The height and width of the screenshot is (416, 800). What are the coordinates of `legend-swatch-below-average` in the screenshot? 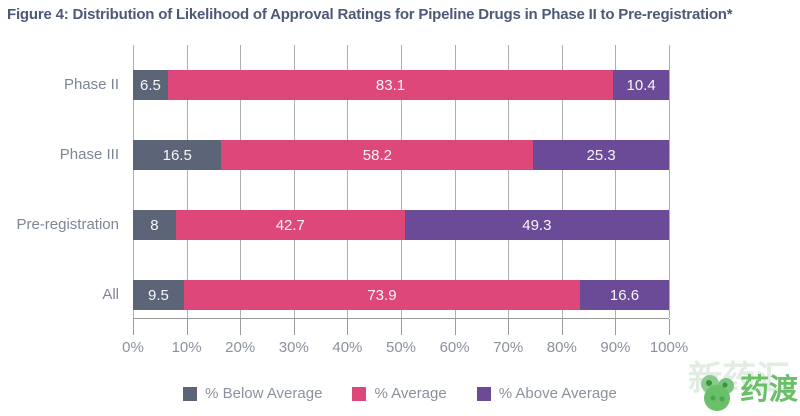 It's located at (190, 393).